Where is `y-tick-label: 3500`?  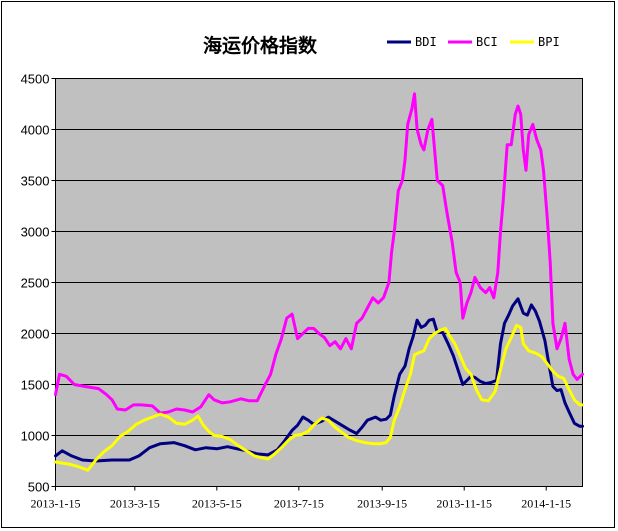 y-tick-label: 3500 is located at coordinates (35, 181).